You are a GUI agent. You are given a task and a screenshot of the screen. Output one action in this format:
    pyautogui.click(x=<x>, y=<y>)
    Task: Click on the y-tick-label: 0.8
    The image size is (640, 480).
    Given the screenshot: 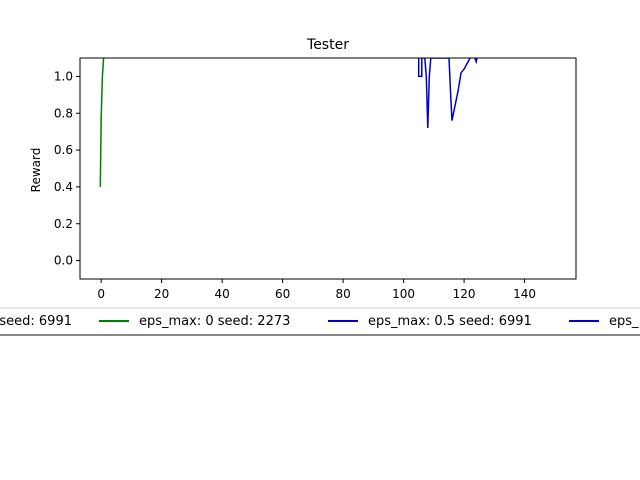 What is the action you would take?
    pyautogui.click(x=63, y=113)
    